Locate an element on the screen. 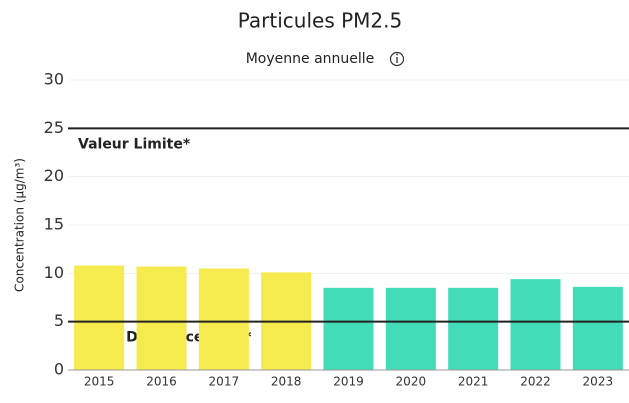 The height and width of the screenshot is (403, 629). y-tick-label: 15 is located at coordinates (54, 224).